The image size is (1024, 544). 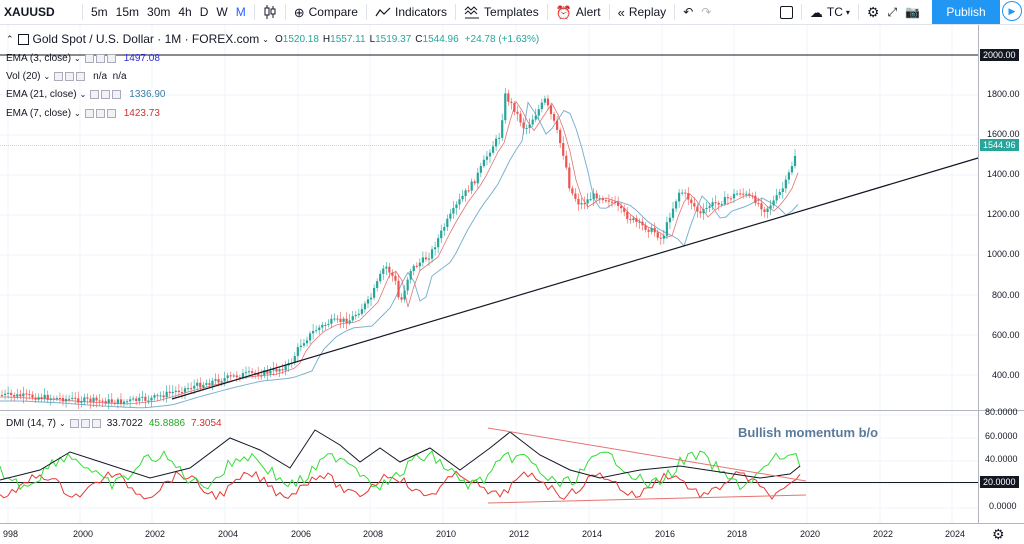 What do you see at coordinates (110, 76) in the screenshot?
I see `indicator-value: n/a n/a` at bounding box center [110, 76].